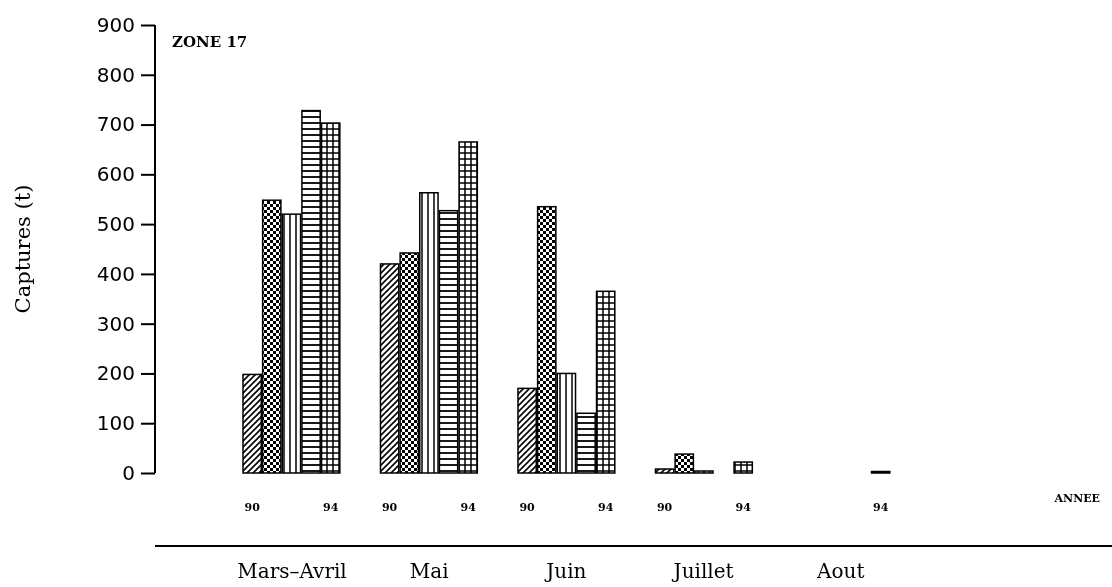 This screenshot has width=1112, height=587. I want to click on y-tick-label: 500, so click(115, 224).